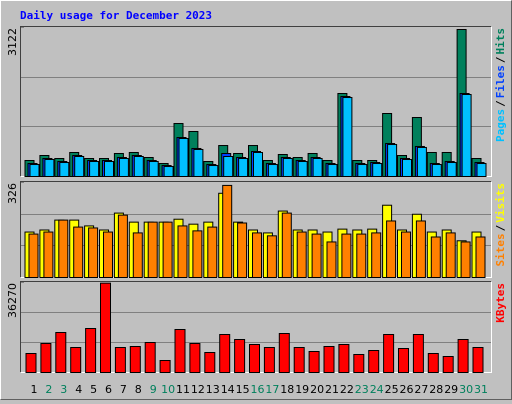  I want to click on y-tick-label: 326, so click(12, 193).